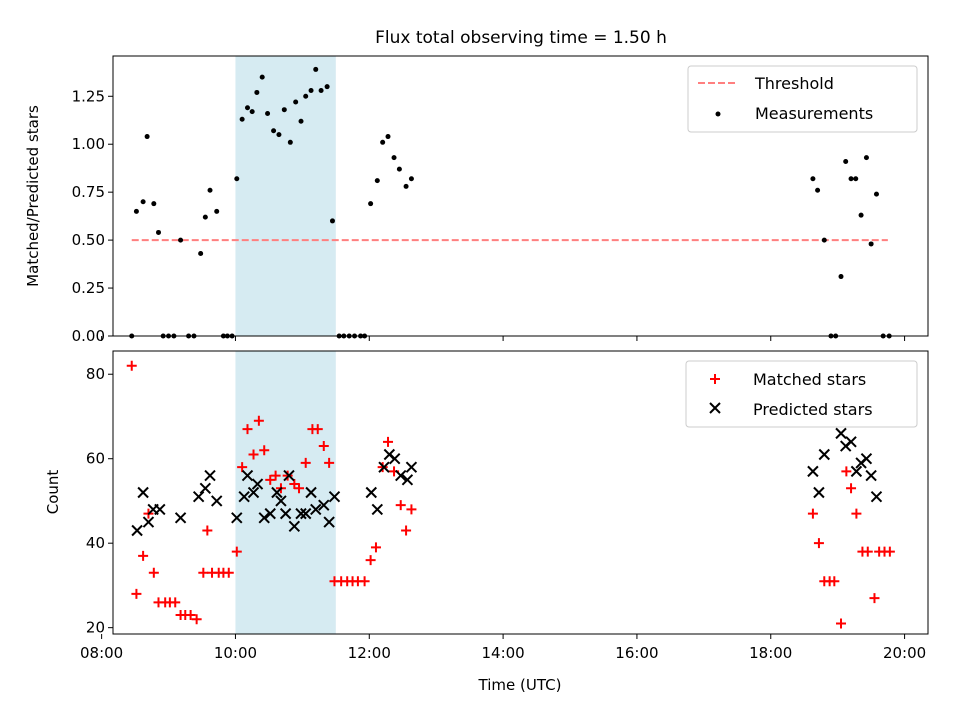 This screenshot has width=960, height=720. I want to click on legend-matched-label: Matched stars, so click(809, 379).